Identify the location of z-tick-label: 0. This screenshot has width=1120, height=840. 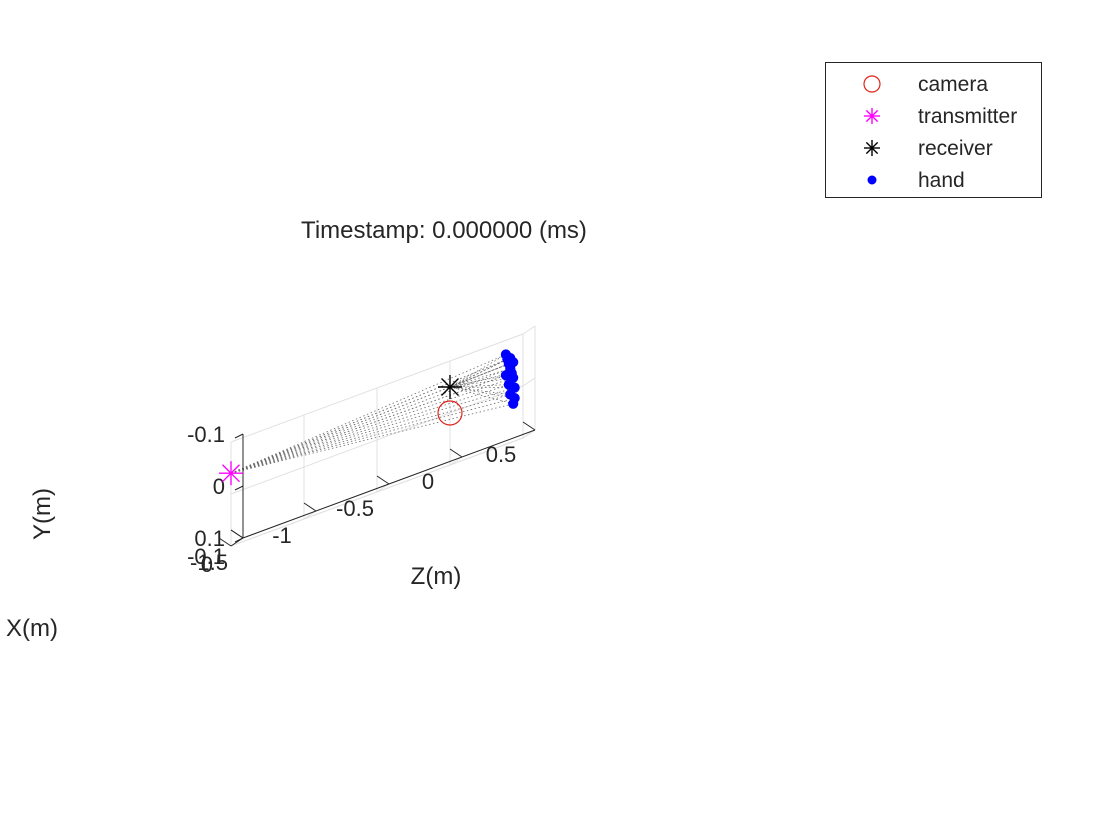
(428, 481).